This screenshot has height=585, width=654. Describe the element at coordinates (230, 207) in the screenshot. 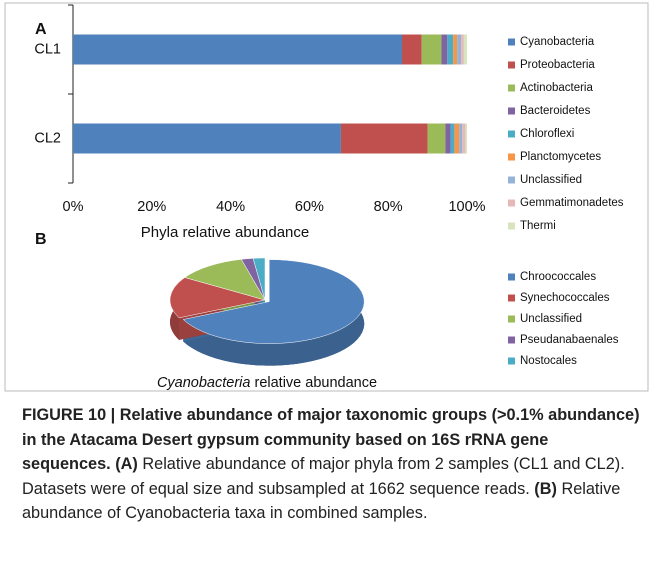

I see `x-tick-label: 40%` at that location.